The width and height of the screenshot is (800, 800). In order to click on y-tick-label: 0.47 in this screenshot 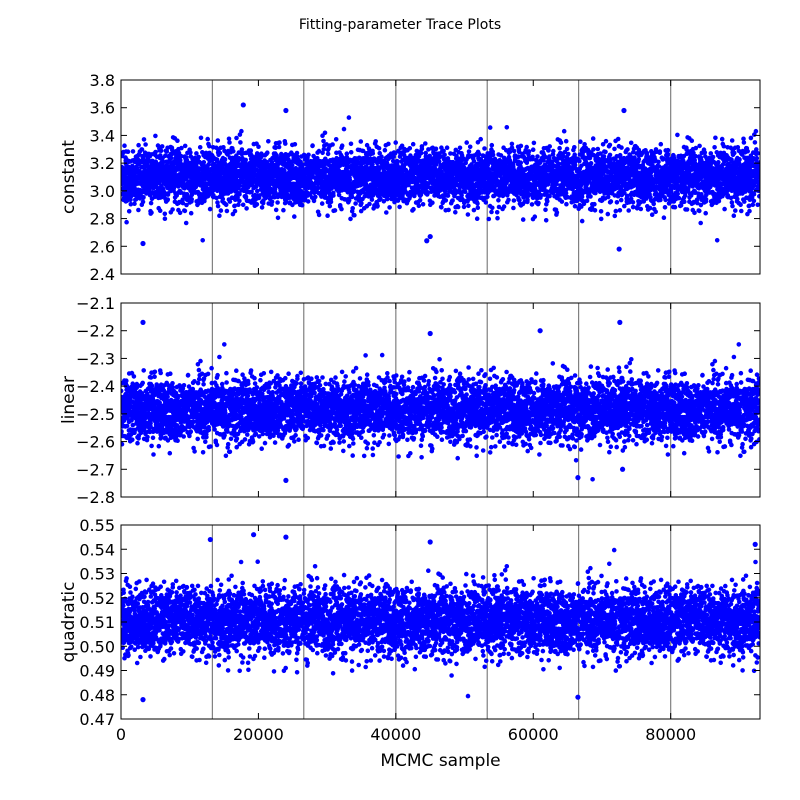, I will do `click(97, 719)`.